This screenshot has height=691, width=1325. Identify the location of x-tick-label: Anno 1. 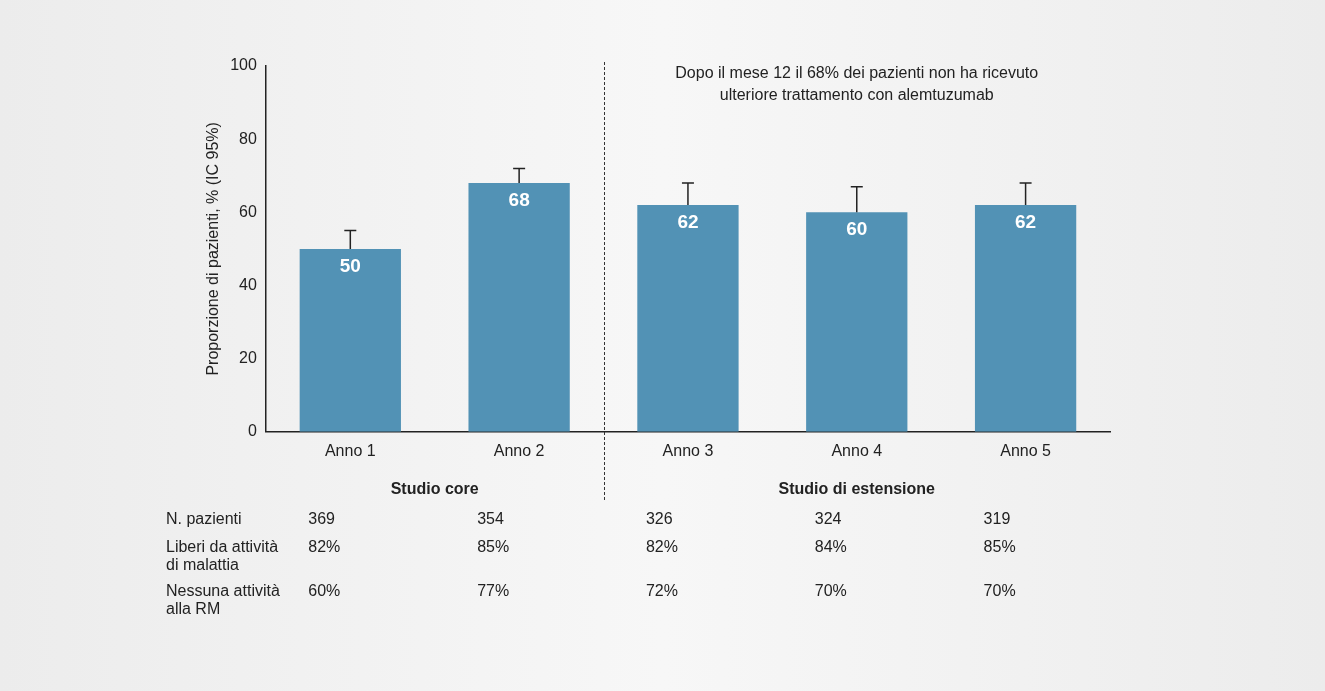
(350, 450).